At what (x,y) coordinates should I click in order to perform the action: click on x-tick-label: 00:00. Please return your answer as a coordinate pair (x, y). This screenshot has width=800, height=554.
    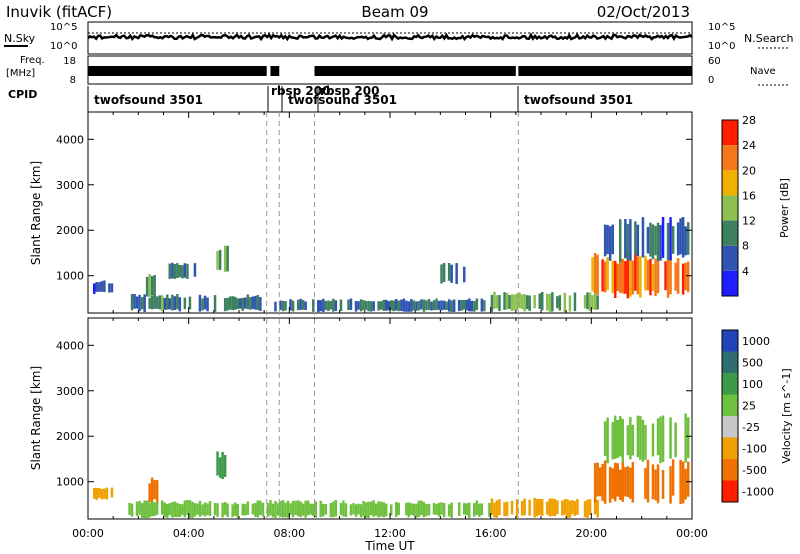
    Looking at the image, I should click on (692, 533).